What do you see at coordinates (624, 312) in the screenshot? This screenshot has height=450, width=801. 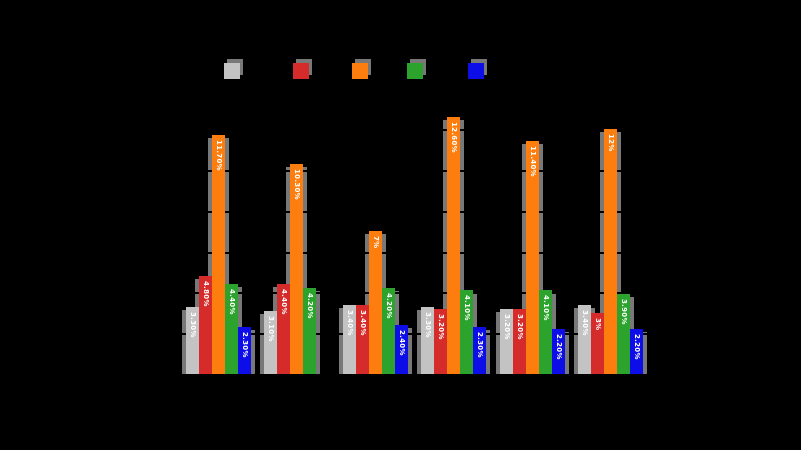 I see `bar-value-label: 3.90%` at bounding box center [624, 312].